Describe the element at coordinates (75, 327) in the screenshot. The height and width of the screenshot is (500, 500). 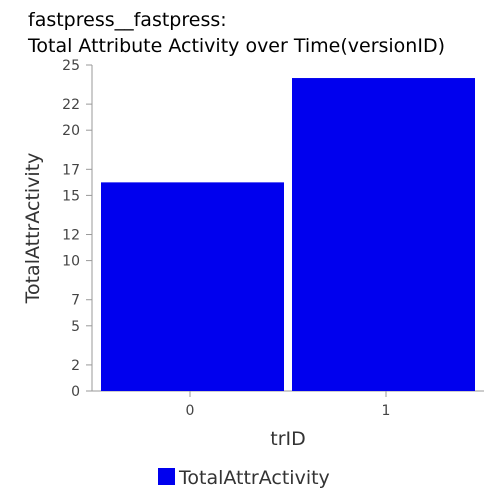
I see `y-tick-label: 5` at that location.